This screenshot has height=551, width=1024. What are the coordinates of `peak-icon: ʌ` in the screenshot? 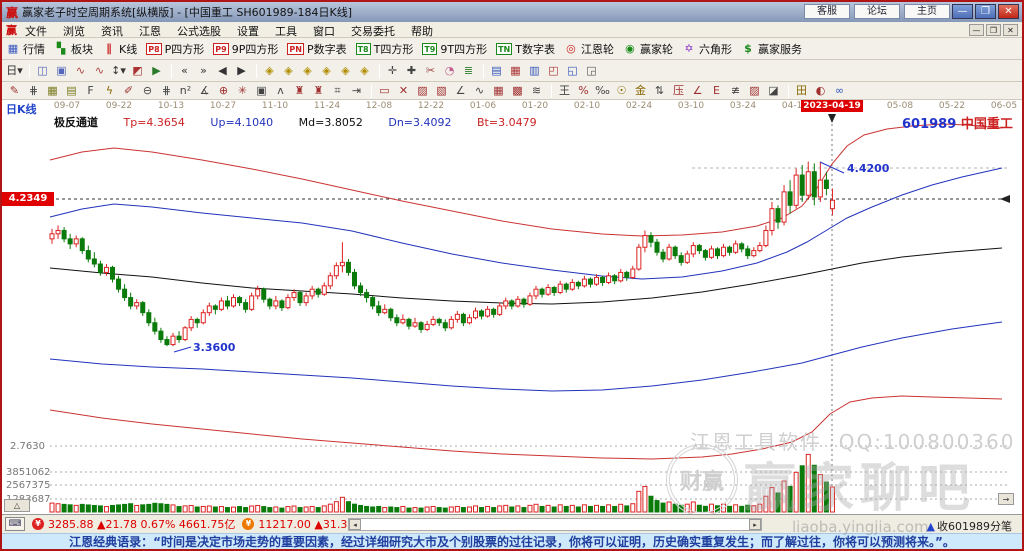 It's located at (280, 90).